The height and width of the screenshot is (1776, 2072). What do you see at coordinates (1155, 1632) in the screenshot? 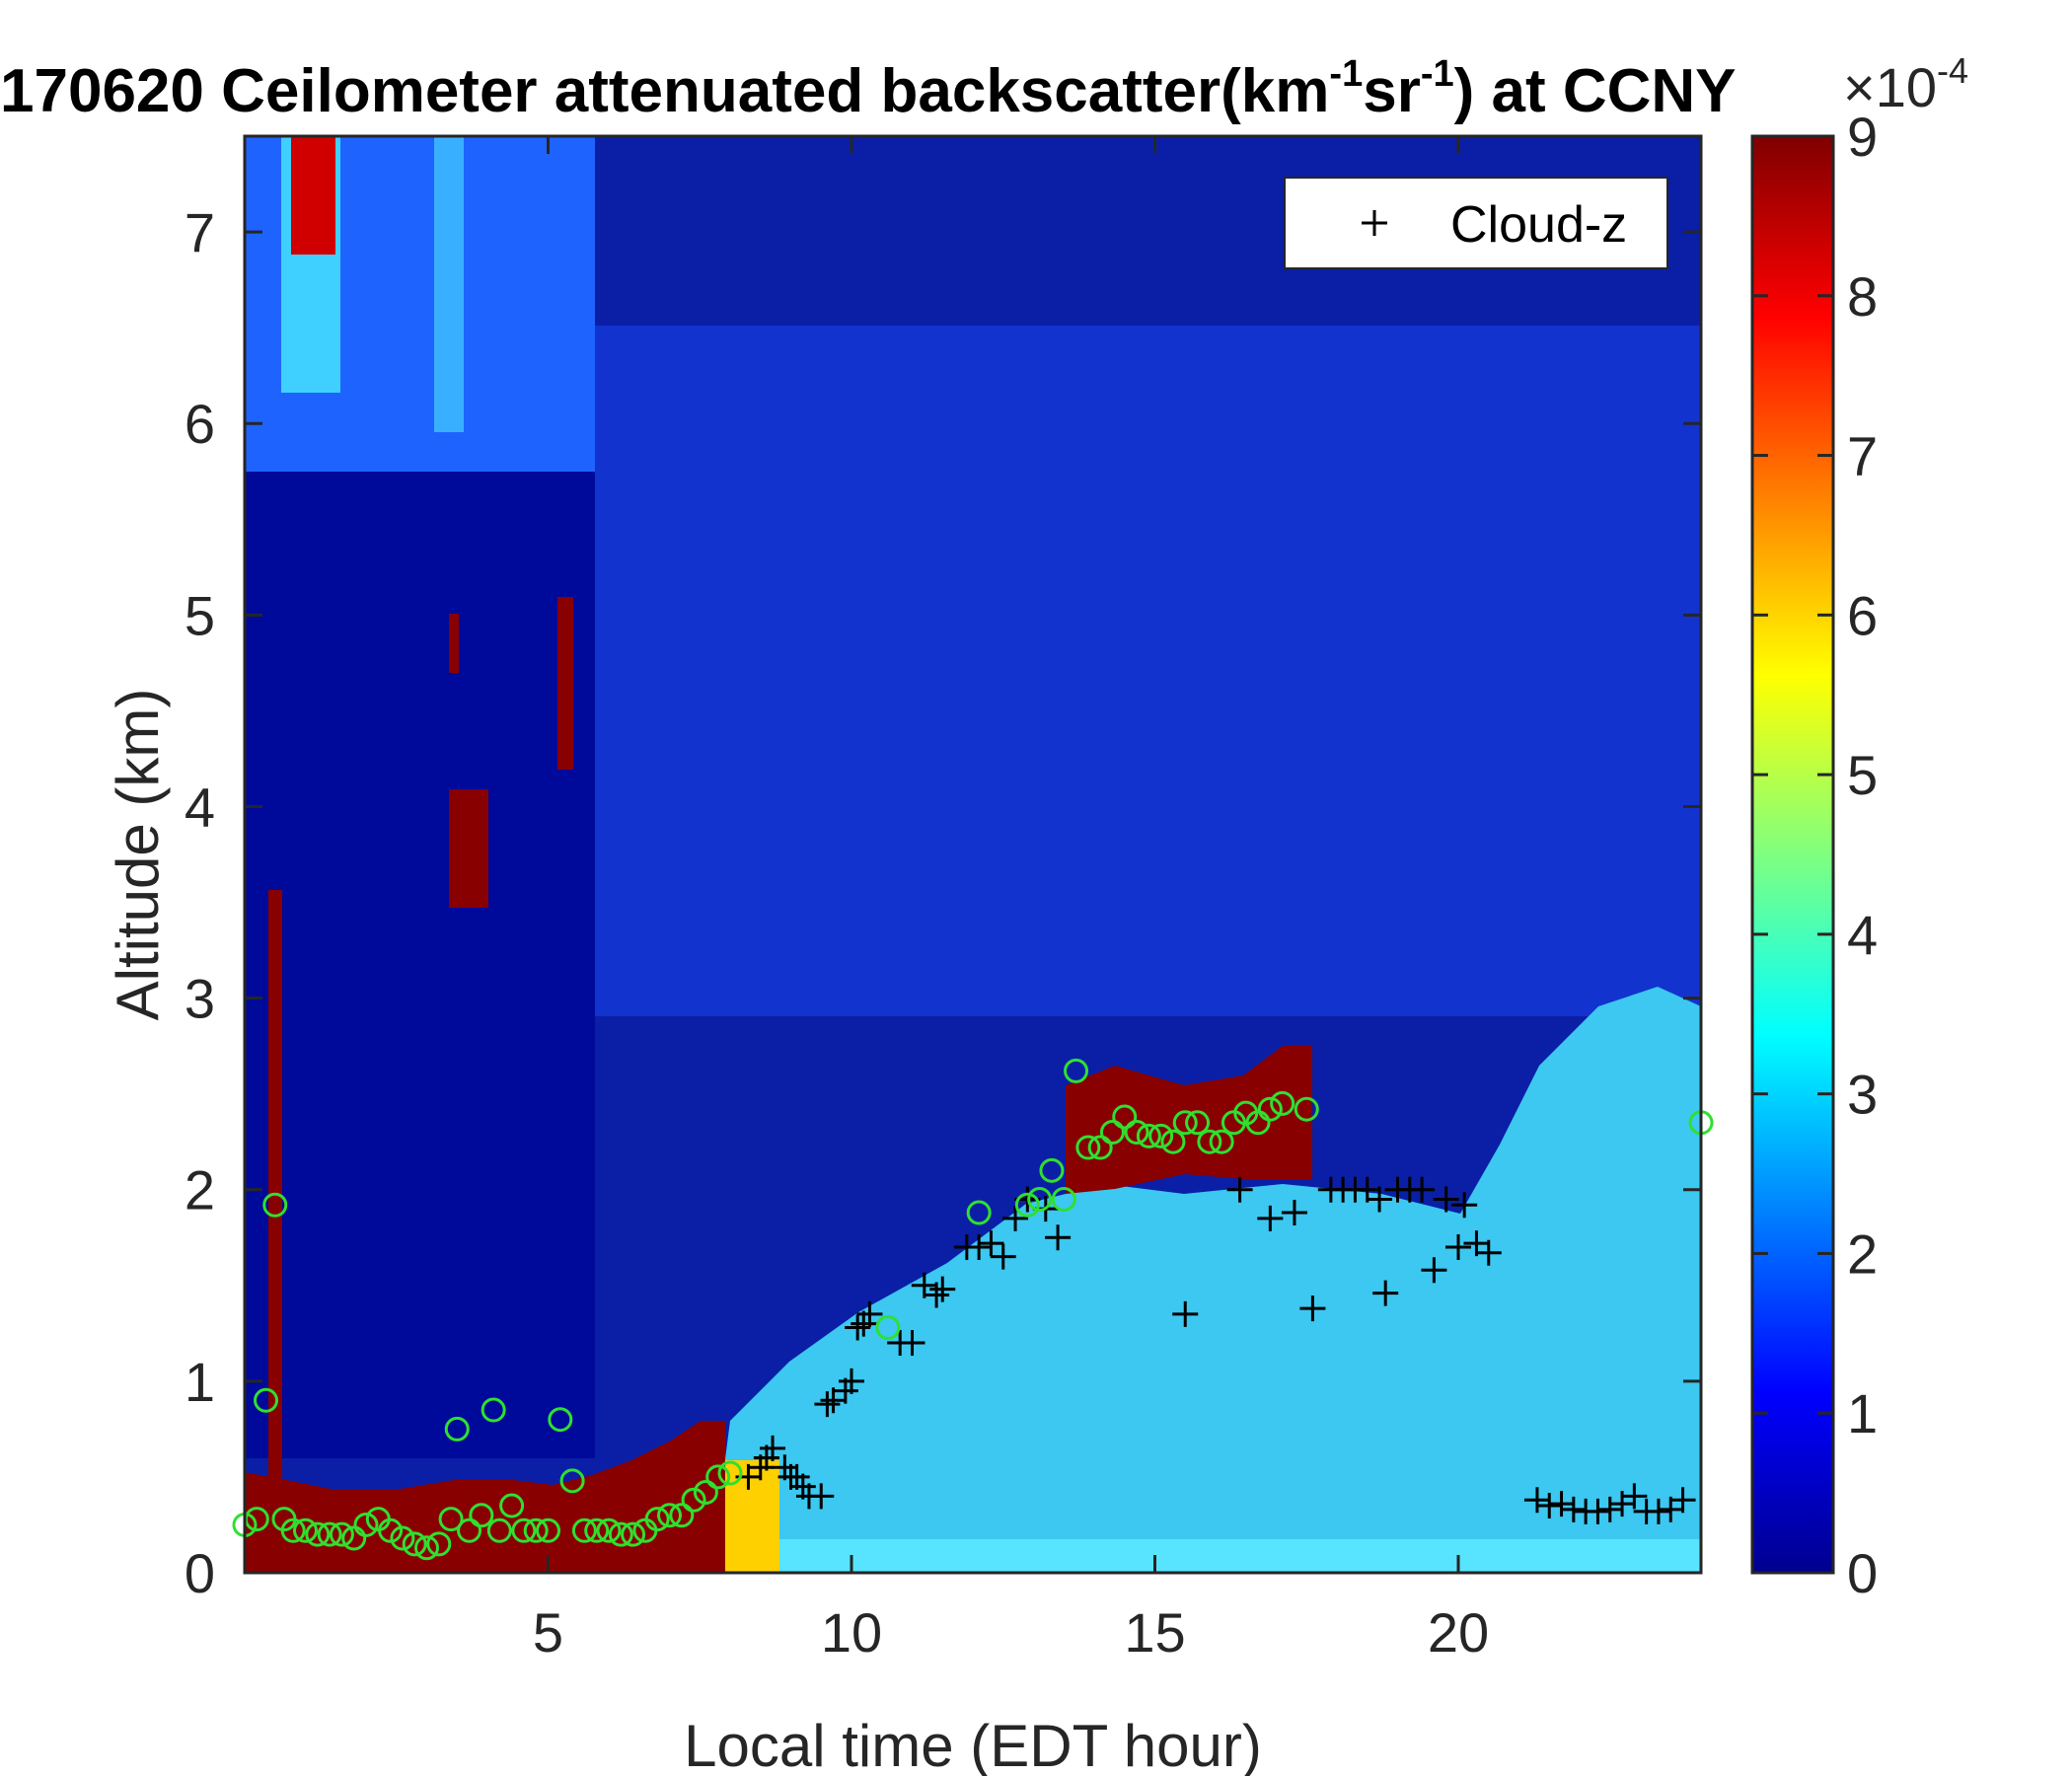
I see `x-tick-label-2: 15` at bounding box center [1155, 1632].